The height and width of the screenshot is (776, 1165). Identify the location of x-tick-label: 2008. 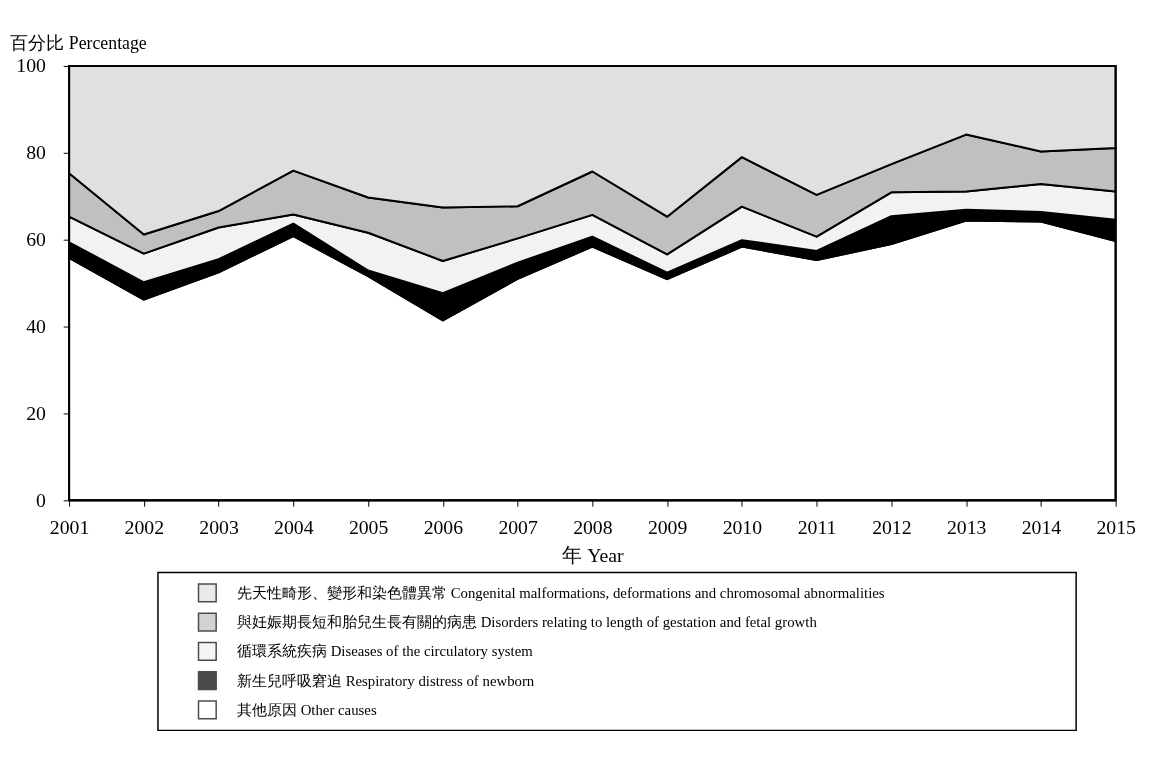
(593, 527).